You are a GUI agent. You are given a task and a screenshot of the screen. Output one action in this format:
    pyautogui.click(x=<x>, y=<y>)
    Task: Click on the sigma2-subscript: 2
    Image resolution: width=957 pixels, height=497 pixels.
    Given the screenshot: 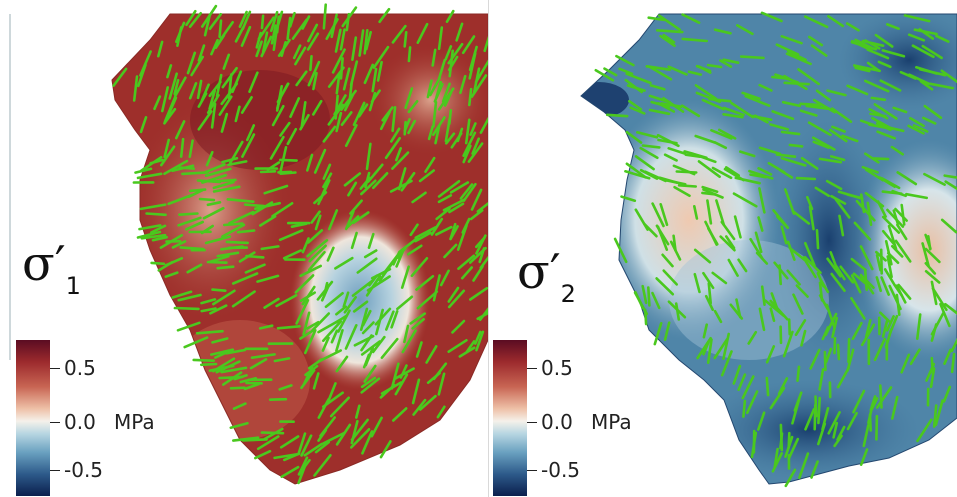 What is the action you would take?
    pyautogui.click(x=568, y=294)
    